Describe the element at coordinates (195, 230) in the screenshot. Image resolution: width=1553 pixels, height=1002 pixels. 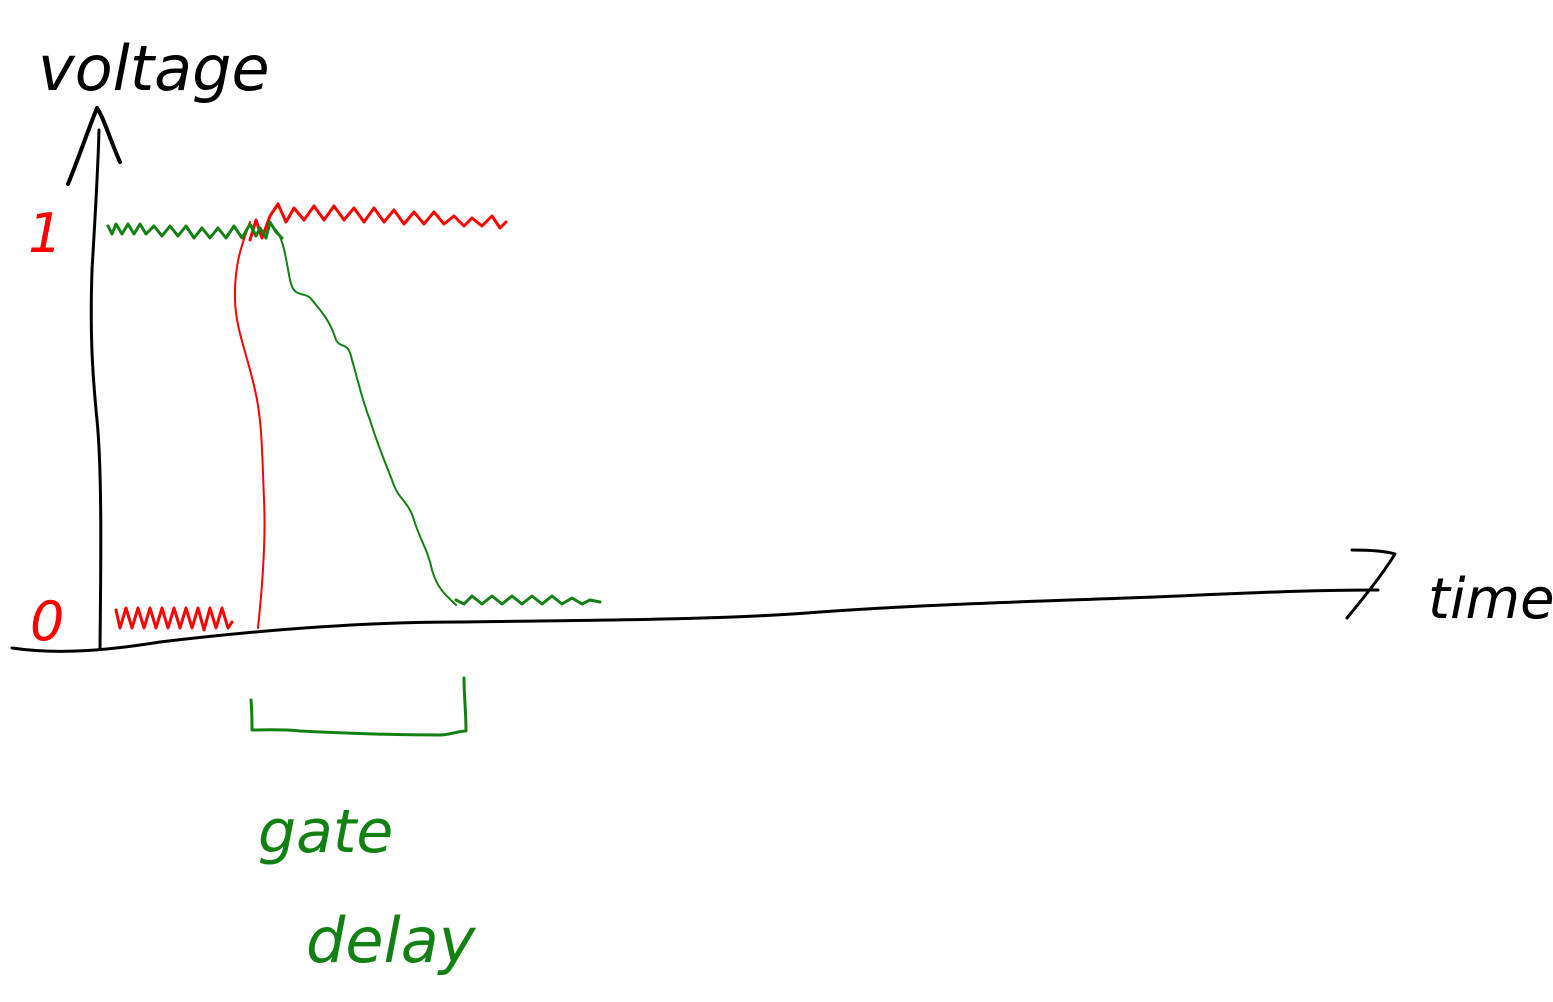
I see `output-signal-high` at that location.